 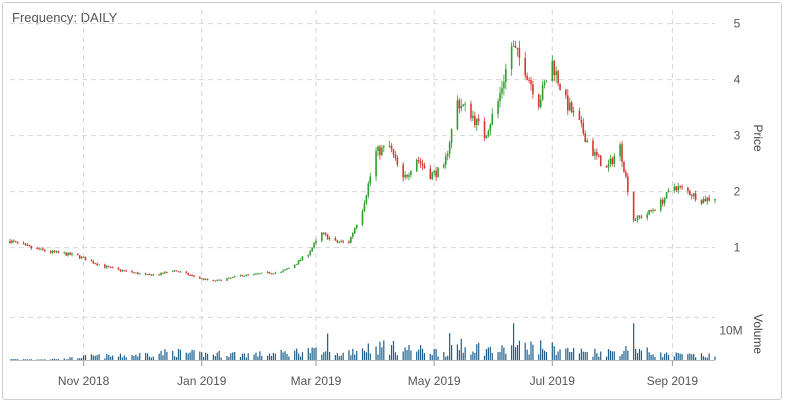 What do you see at coordinates (202, 381) in the screenshot?
I see `x-tick-label: Jan 2019` at bounding box center [202, 381].